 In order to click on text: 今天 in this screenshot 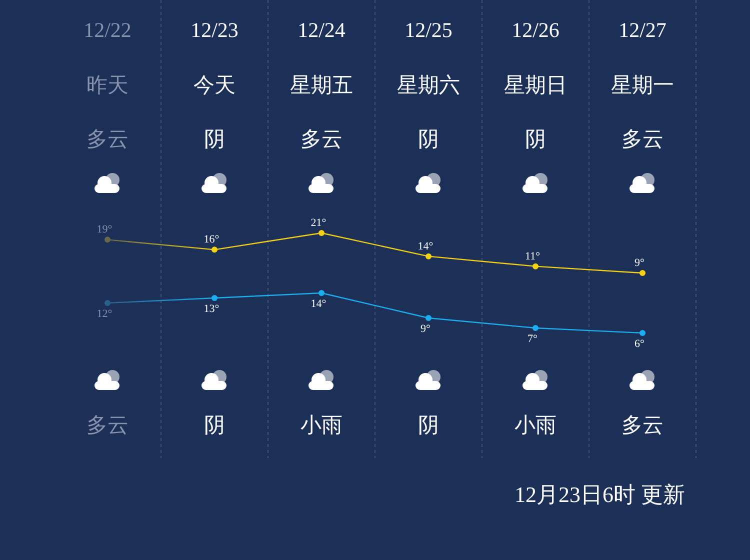, I will do `click(215, 85)`.